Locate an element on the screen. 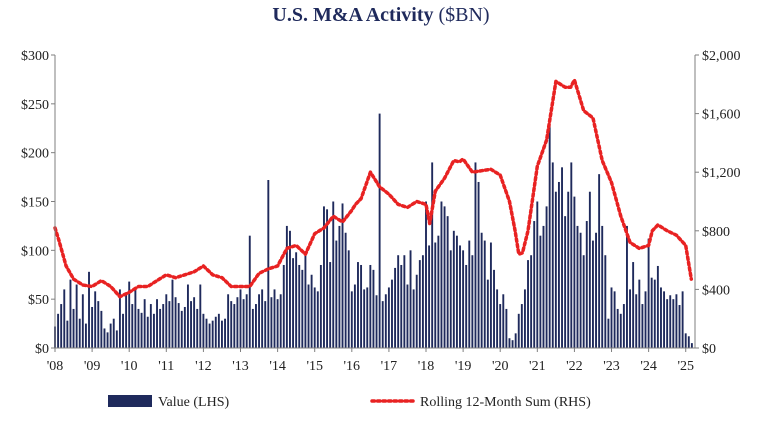 The width and height of the screenshot is (762, 424). x-tick-label: '18 is located at coordinates (426, 366).